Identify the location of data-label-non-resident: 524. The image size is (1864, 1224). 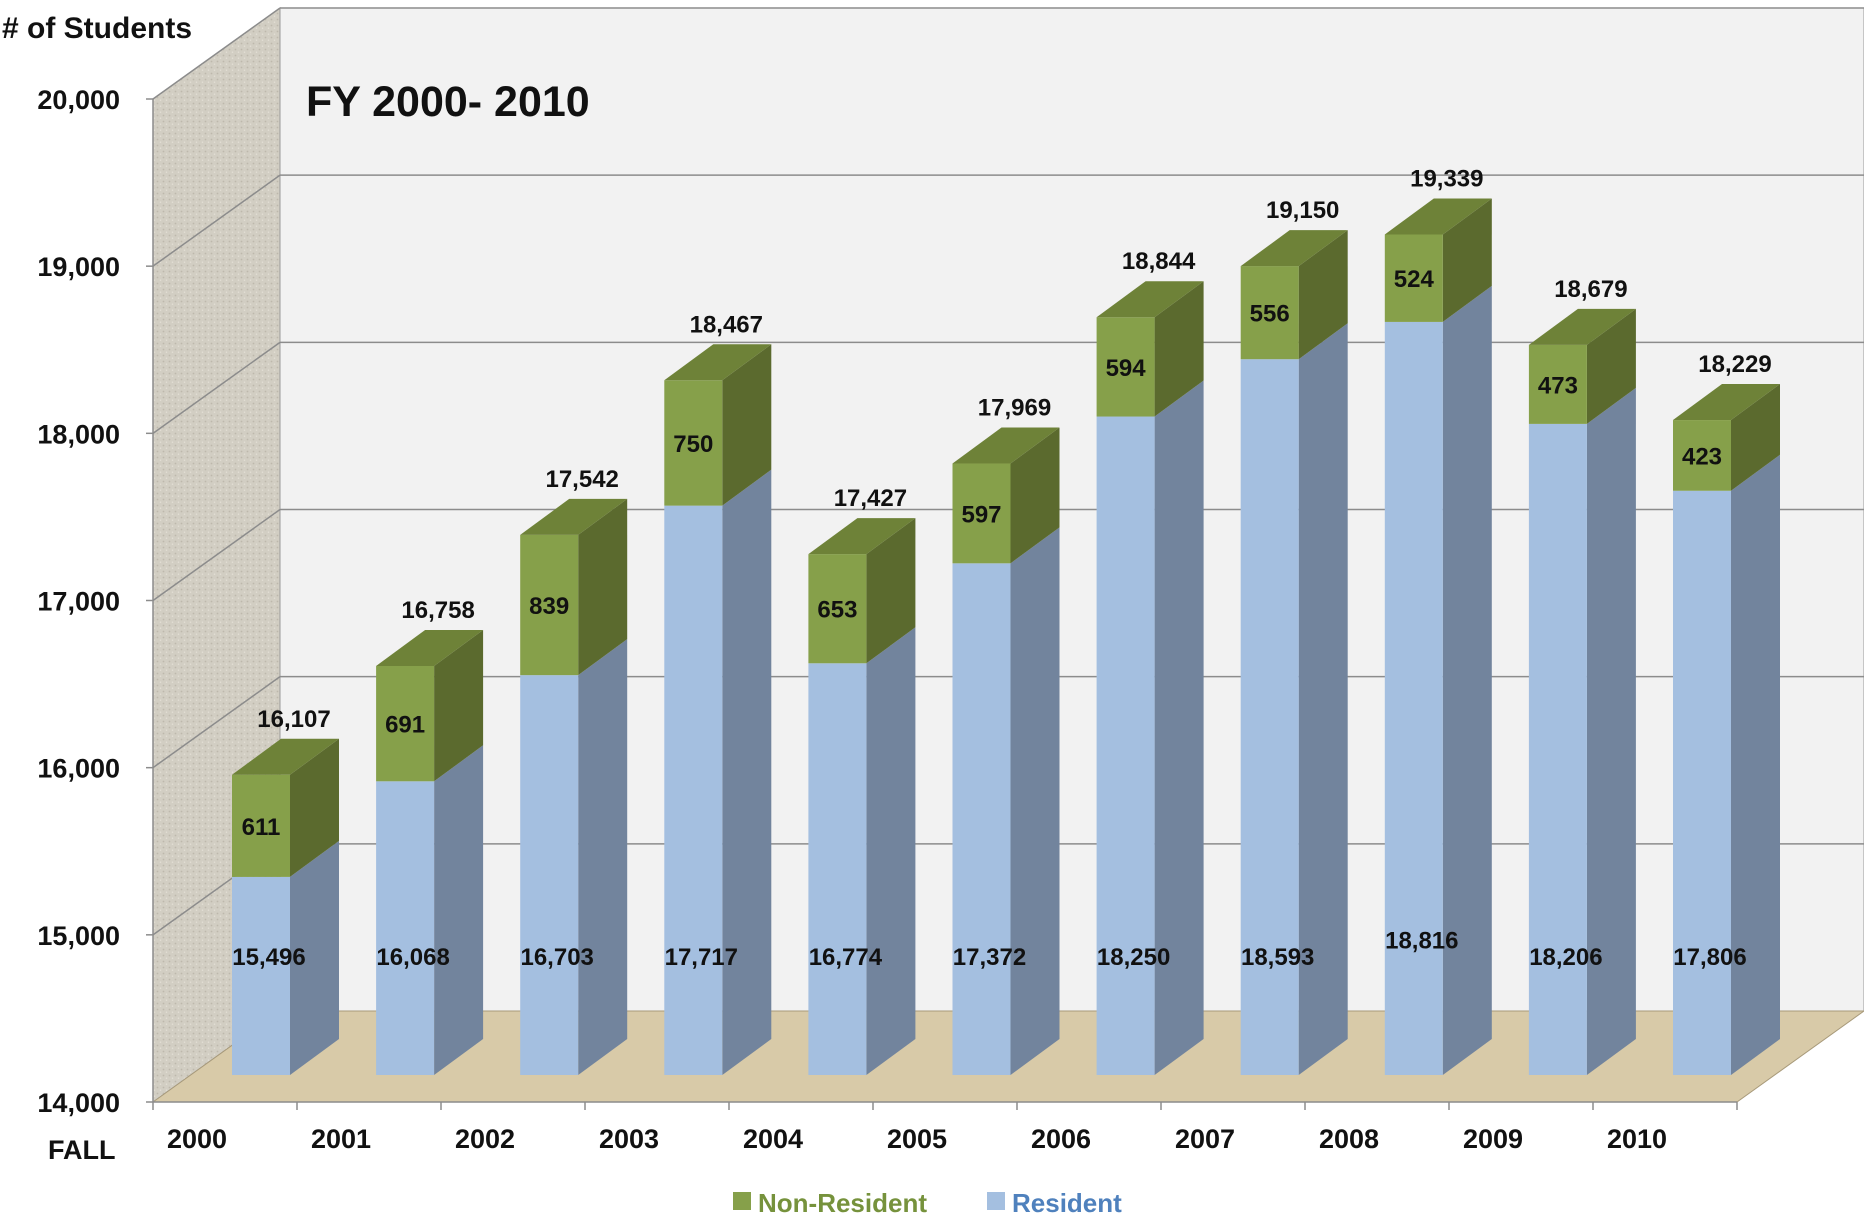
(1414, 279).